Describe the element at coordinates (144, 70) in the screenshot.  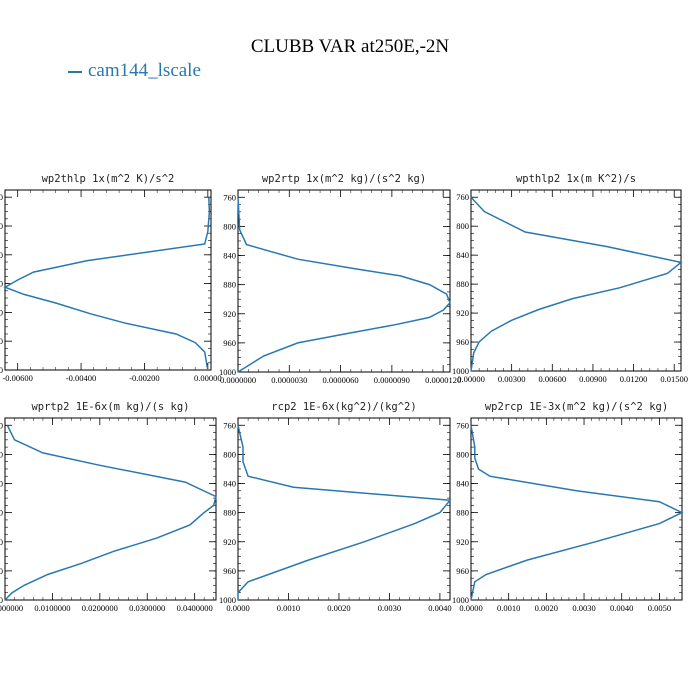
I see `legend-label: cam144_lscale` at that location.